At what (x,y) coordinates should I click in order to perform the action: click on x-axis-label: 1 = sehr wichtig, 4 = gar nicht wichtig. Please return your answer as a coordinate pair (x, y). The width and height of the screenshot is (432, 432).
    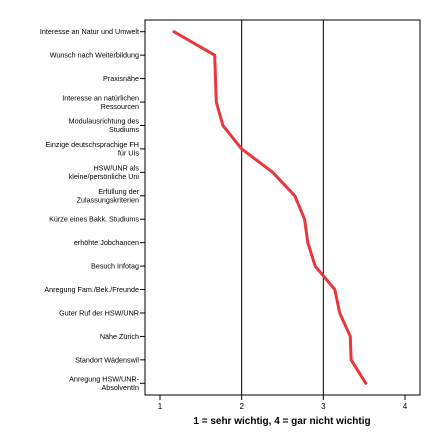
    Looking at the image, I should click on (281, 421).